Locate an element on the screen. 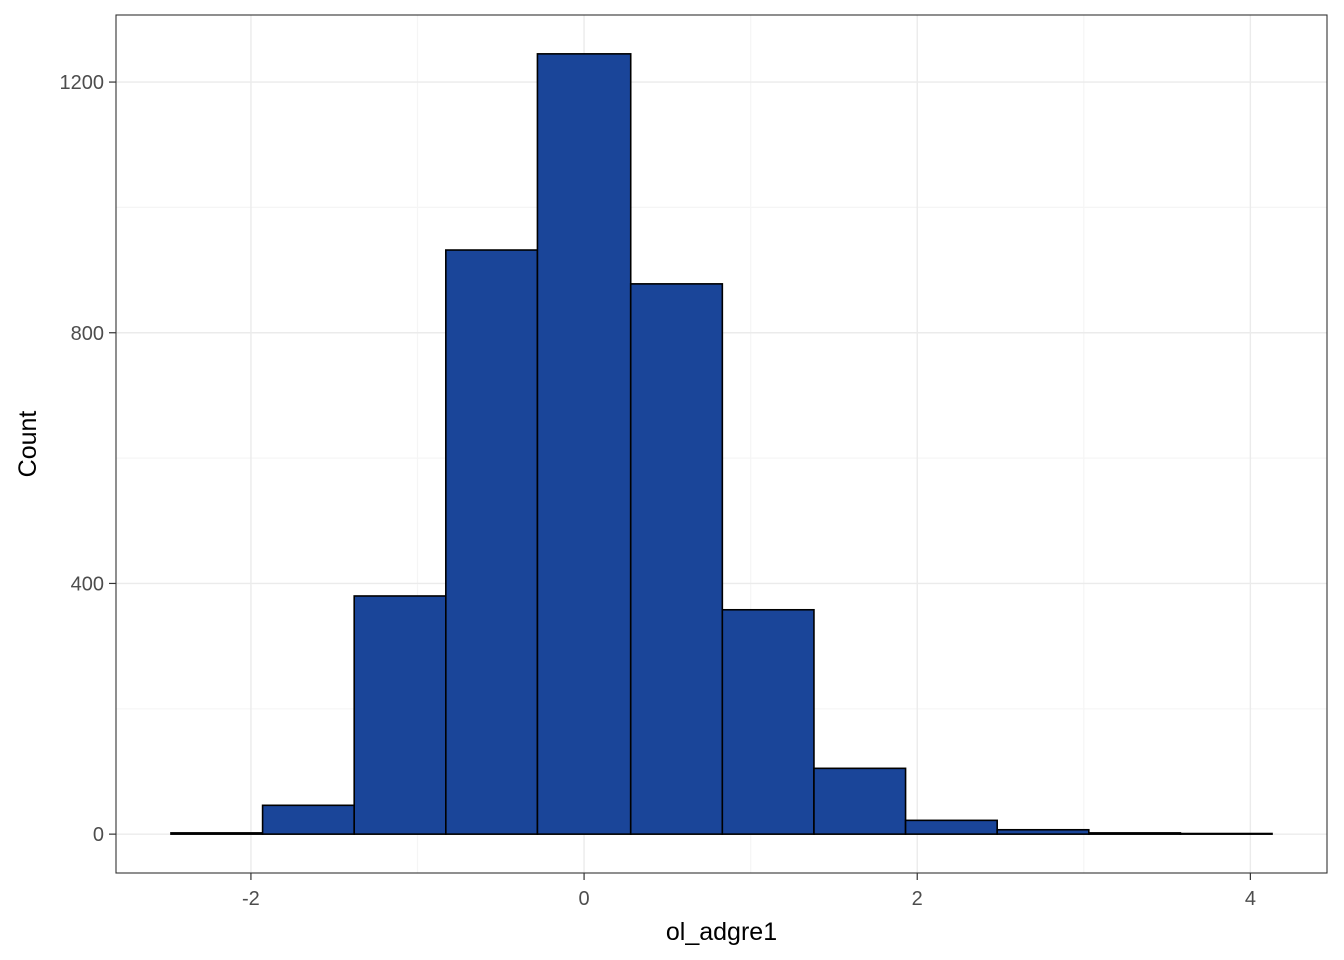  y-tick-label: 0 is located at coordinates (98, 835).